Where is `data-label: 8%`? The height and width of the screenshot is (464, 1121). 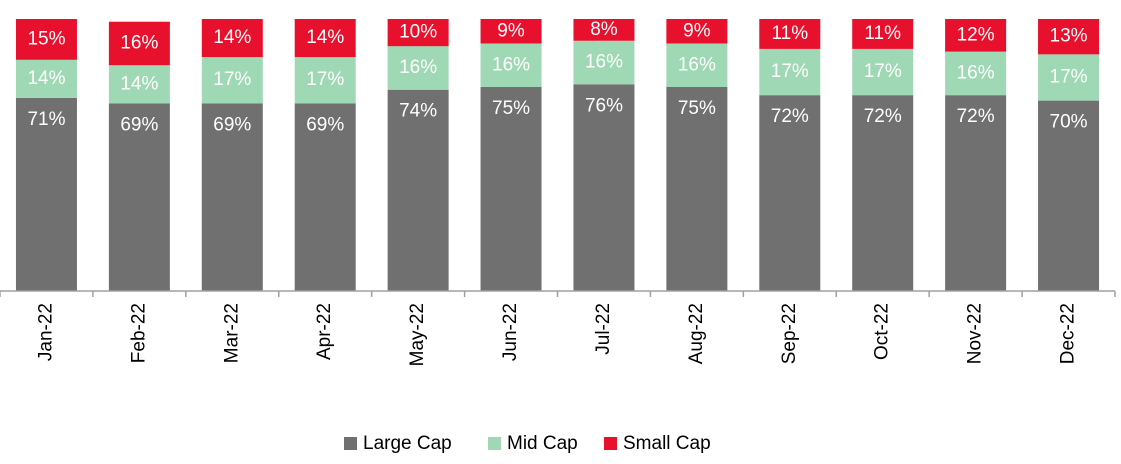
data-label: 8% is located at coordinates (604, 29).